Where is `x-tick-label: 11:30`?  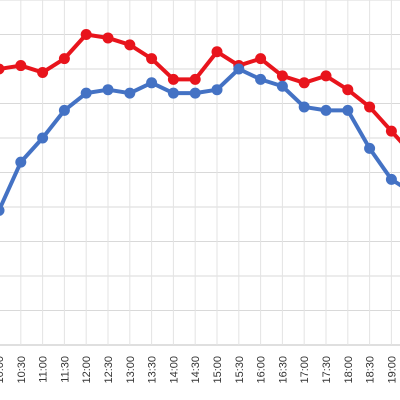 x-tick-label: 11:30 is located at coordinates (65, 369).